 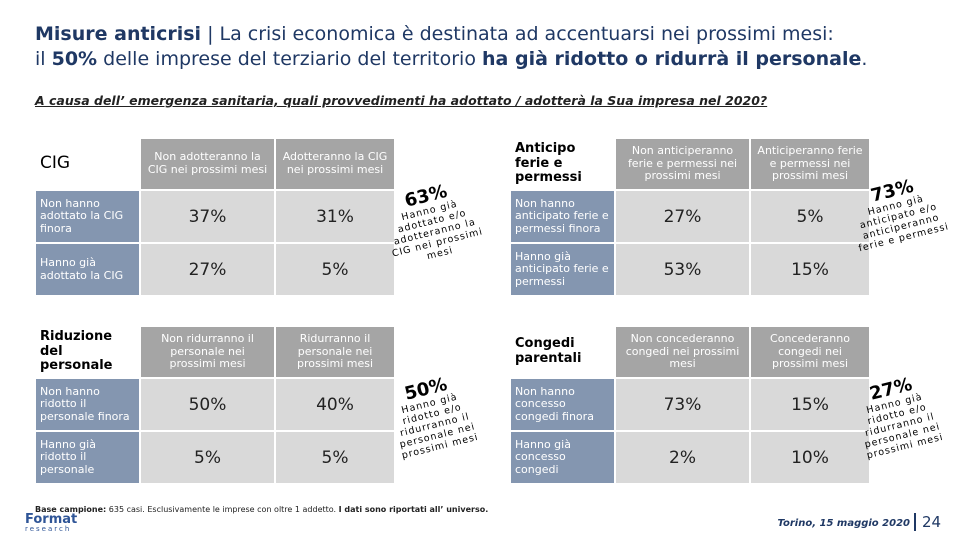 What do you see at coordinates (562, 457) in the screenshot?
I see `row-label: Hanno già concesso congedi` at bounding box center [562, 457].